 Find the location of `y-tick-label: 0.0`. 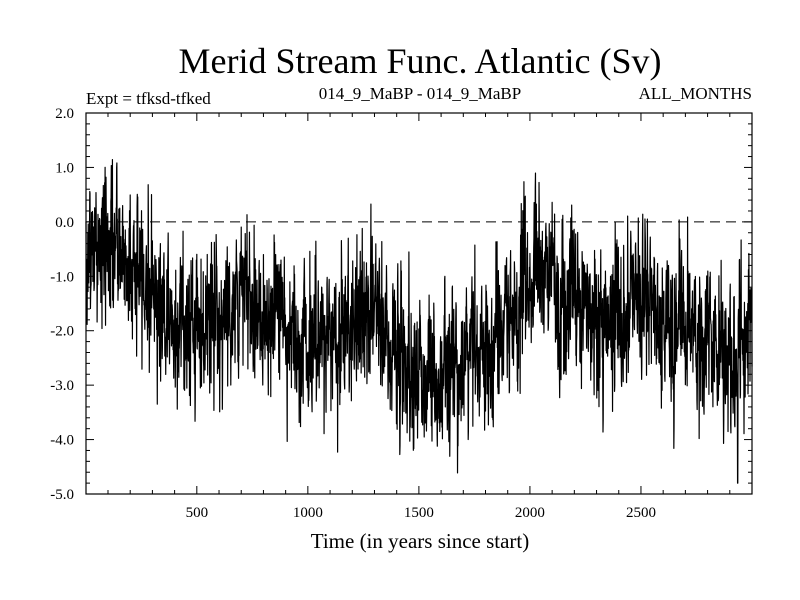

y-tick-label: 0.0 is located at coordinates (64, 223).